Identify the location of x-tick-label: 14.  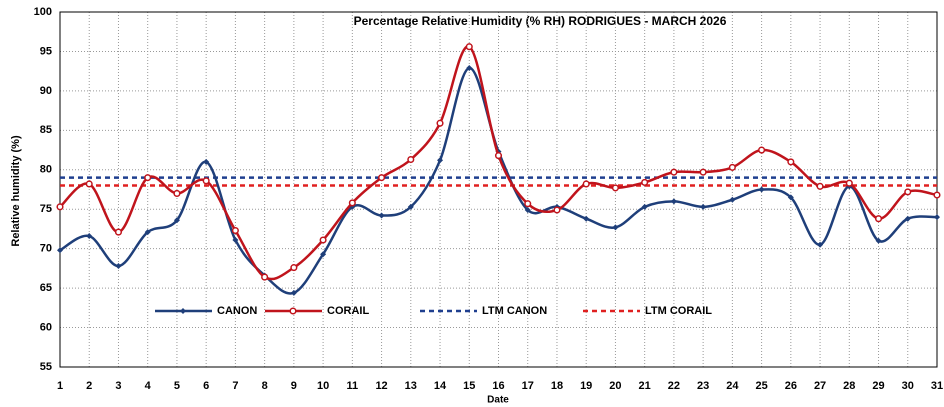
(440, 386).